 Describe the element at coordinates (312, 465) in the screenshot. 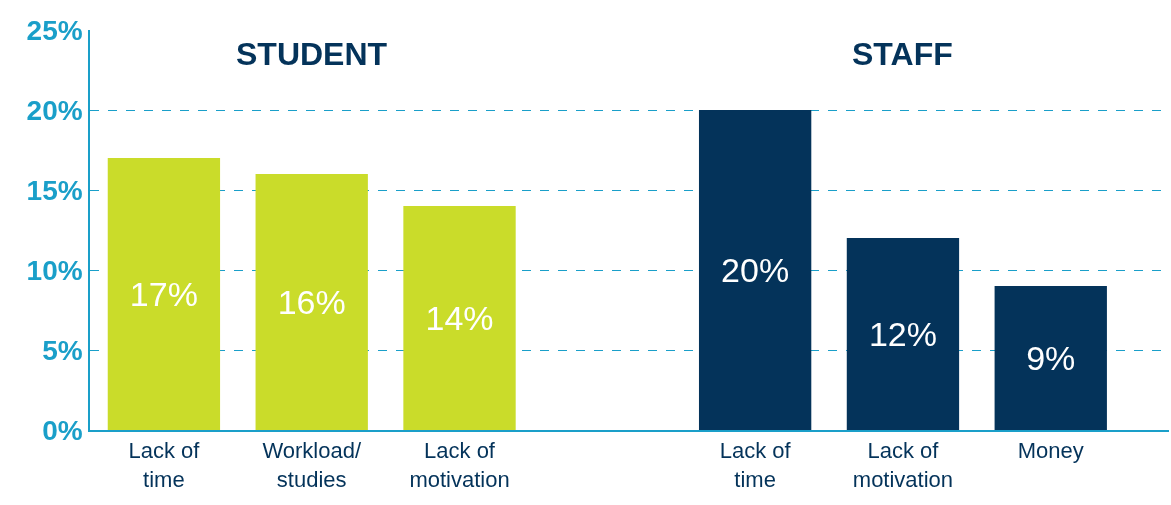

I see `x-tick-label: Workload/ studies` at that location.